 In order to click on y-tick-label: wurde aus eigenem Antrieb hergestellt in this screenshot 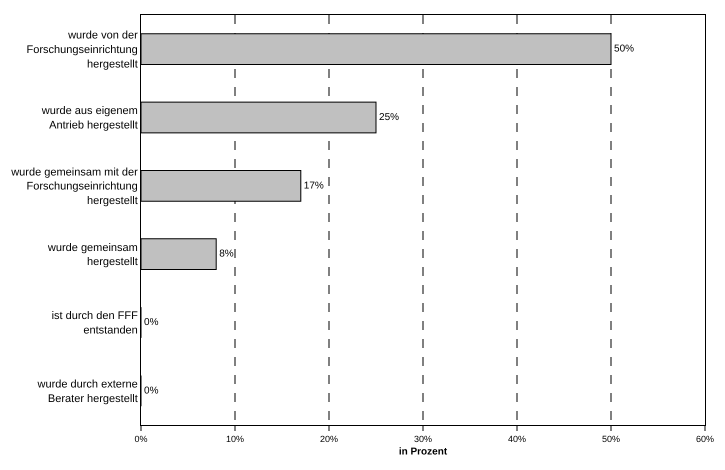, I will do `click(89, 118)`.